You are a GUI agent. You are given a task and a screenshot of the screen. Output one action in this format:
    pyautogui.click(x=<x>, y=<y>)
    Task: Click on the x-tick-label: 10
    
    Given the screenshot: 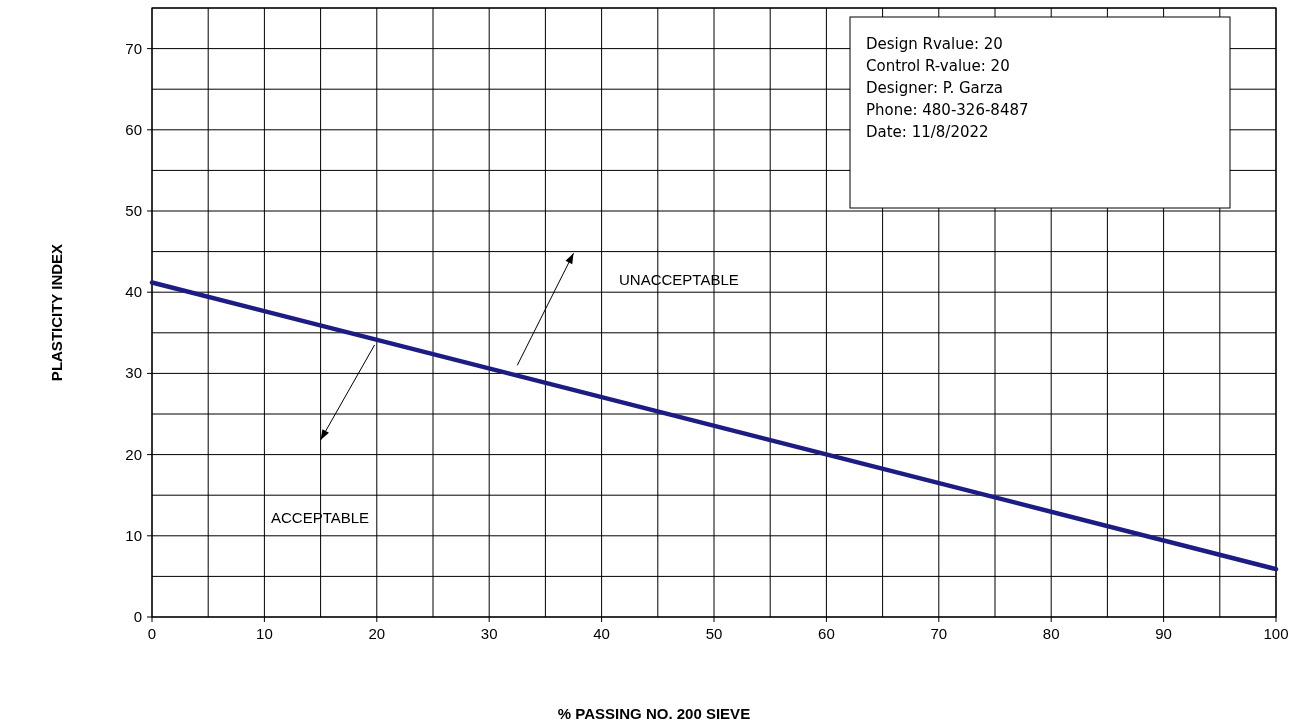 What is the action you would take?
    pyautogui.click(x=264, y=633)
    